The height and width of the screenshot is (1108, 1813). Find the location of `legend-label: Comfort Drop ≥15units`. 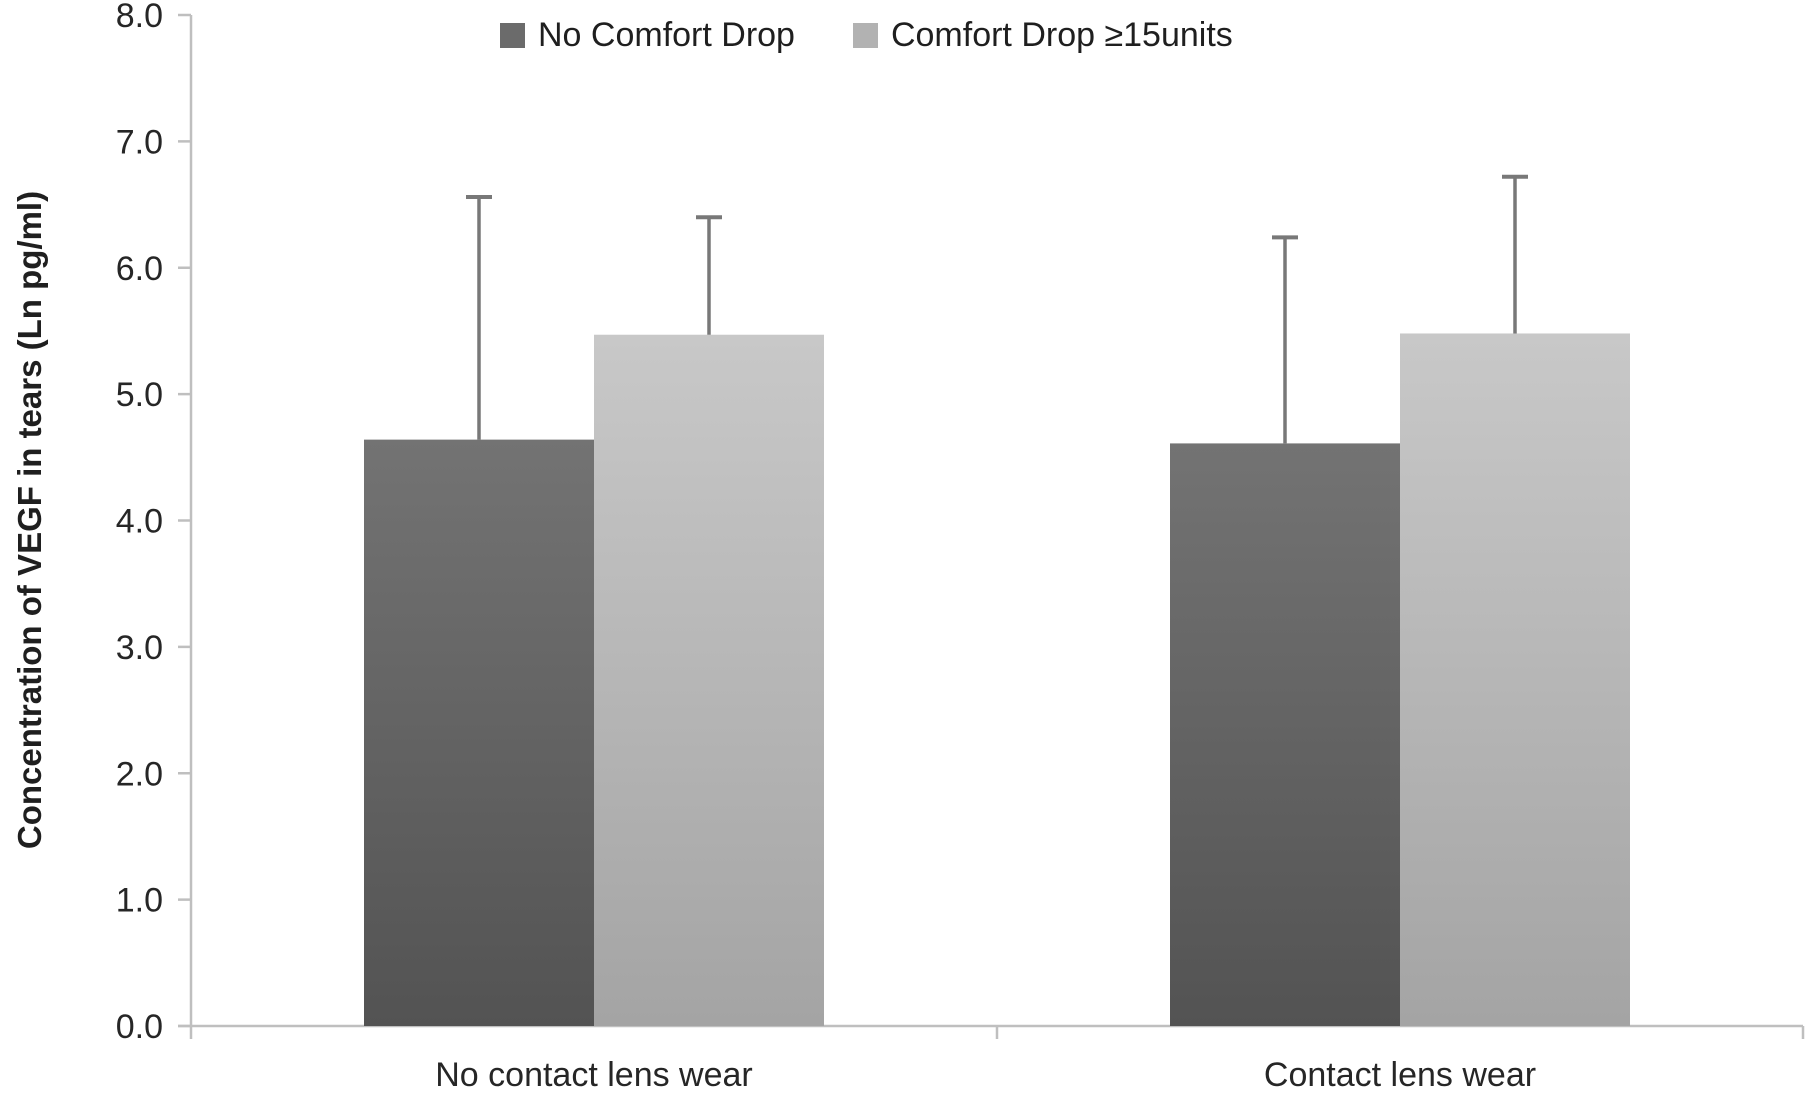

legend-label: Comfort Drop ≥15units is located at coordinates (1061, 35).